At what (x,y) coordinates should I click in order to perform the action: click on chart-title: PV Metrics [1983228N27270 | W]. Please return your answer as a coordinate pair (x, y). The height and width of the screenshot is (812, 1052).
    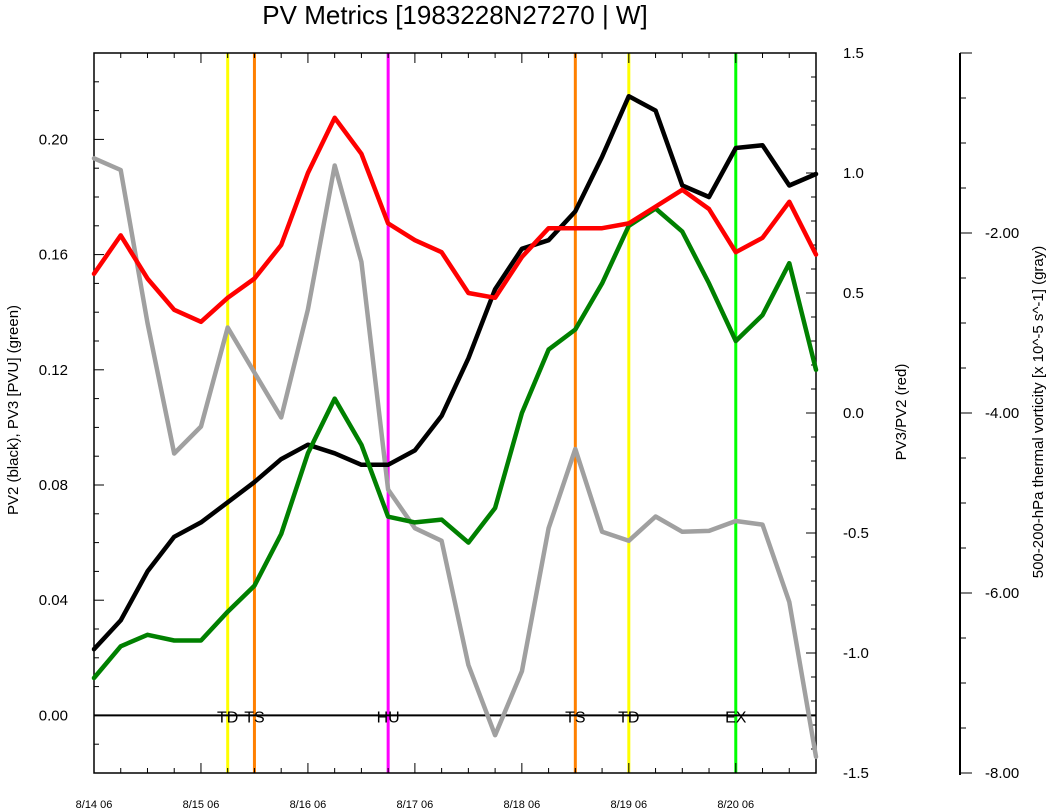
    Looking at the image, I should click on (454, 15).